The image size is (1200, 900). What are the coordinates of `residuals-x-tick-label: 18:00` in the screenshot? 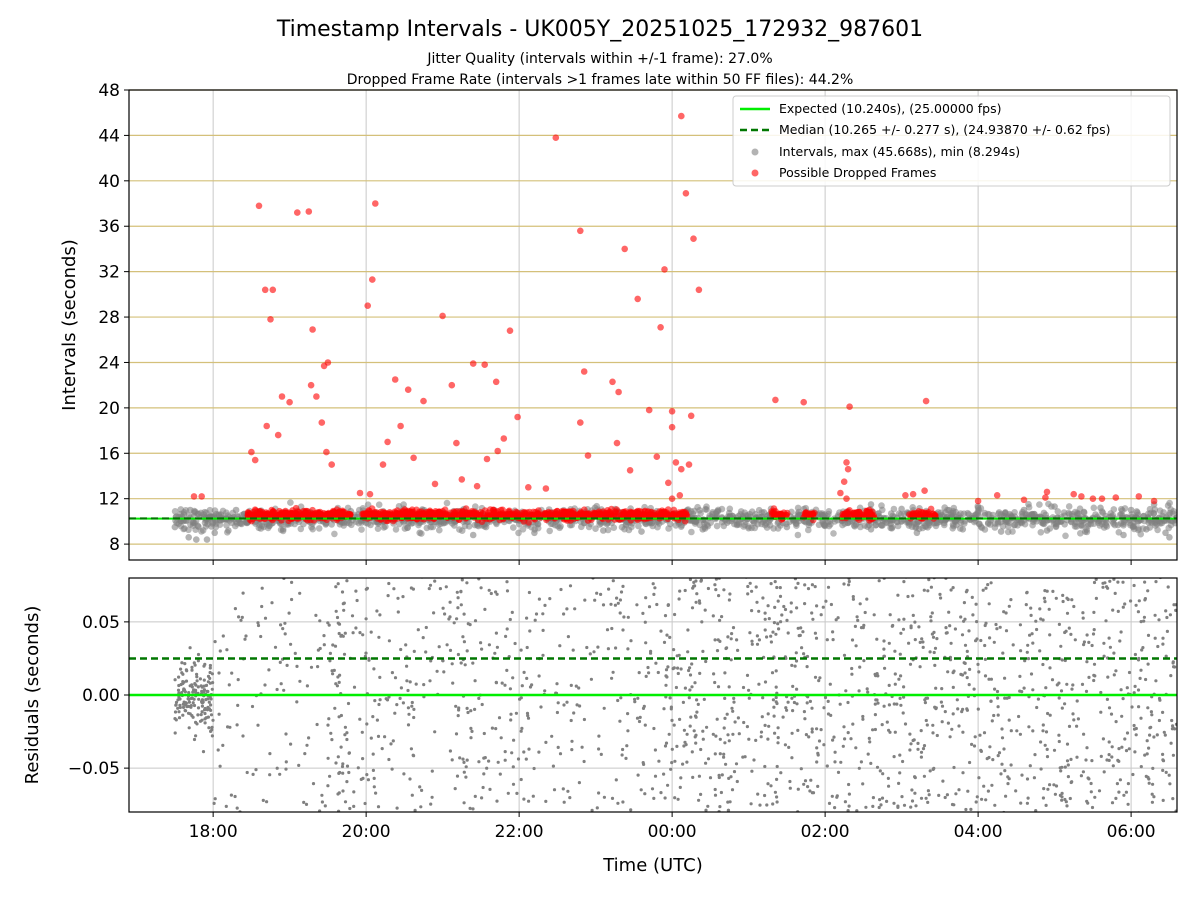 It's located at (213, 832).